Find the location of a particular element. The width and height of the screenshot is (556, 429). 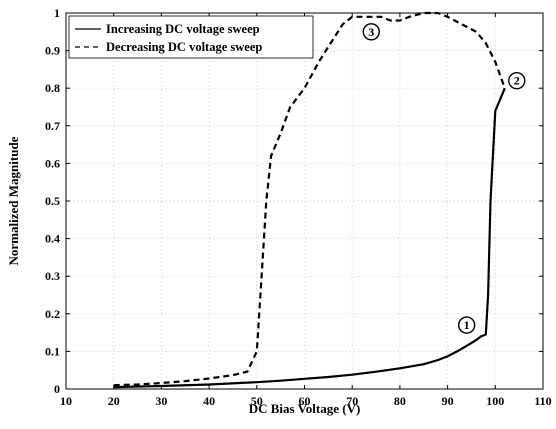

y-tick-label: 0.5 is located at coordinates (52, 201).